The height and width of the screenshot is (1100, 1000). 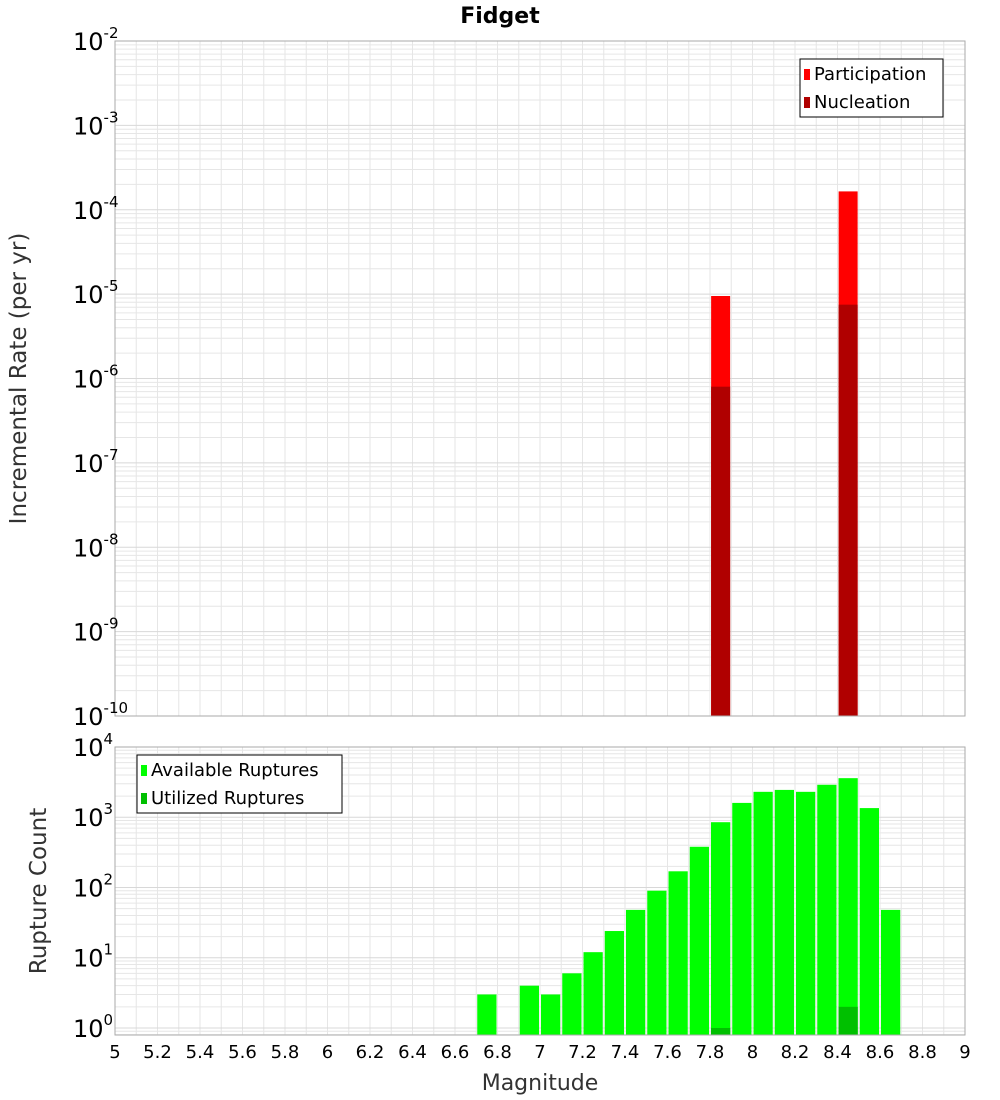 What do you see at coordinates (96, 462) in the screenshot?
I see `y-tick-label: 10⁻⁷` at bounding box center [96, 462].